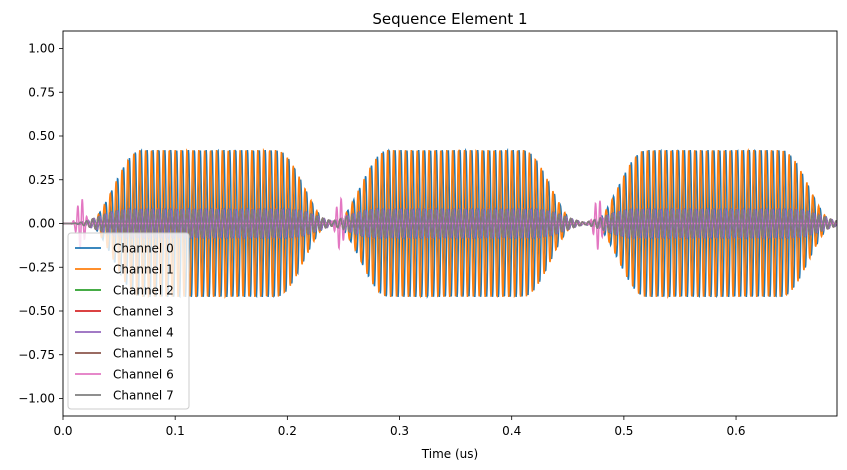 The image size is (847, 470). Describe the element at coordinates (399, 431) in the screenshot. I see `x-tick-label: 0.3` at that location.